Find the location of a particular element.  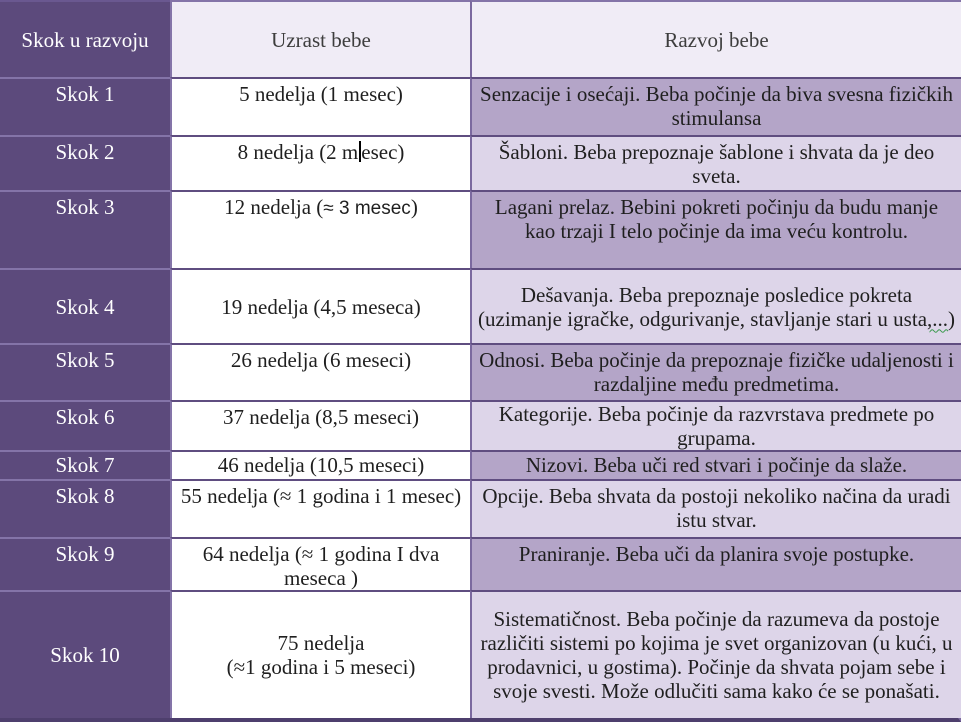

header-cell-skok: Skok u razvoju is located at coordinates (85, 38).